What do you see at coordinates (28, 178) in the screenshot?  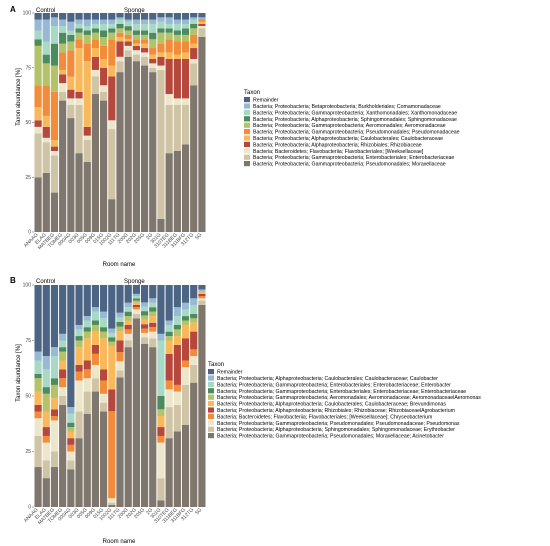 I see `y-tick-label: 25` at bounding box center [28, 178].